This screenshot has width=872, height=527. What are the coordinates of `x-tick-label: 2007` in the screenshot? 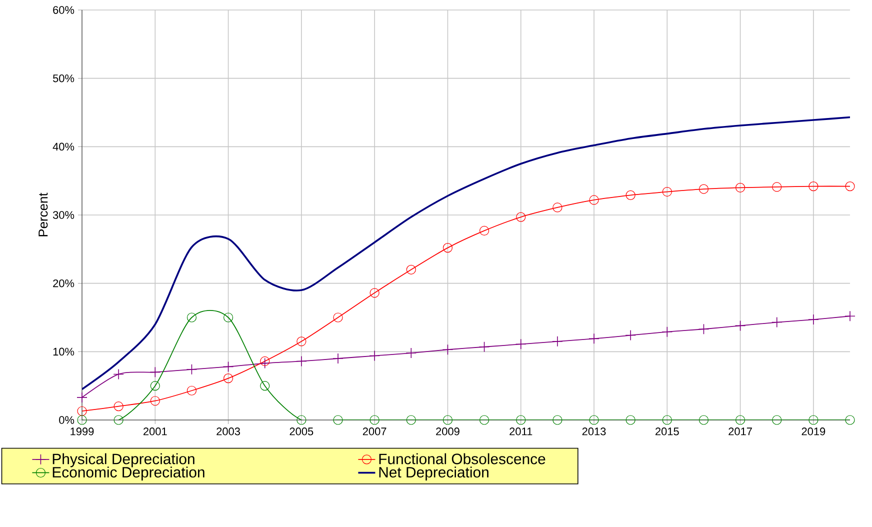 It's located at (374, 432).